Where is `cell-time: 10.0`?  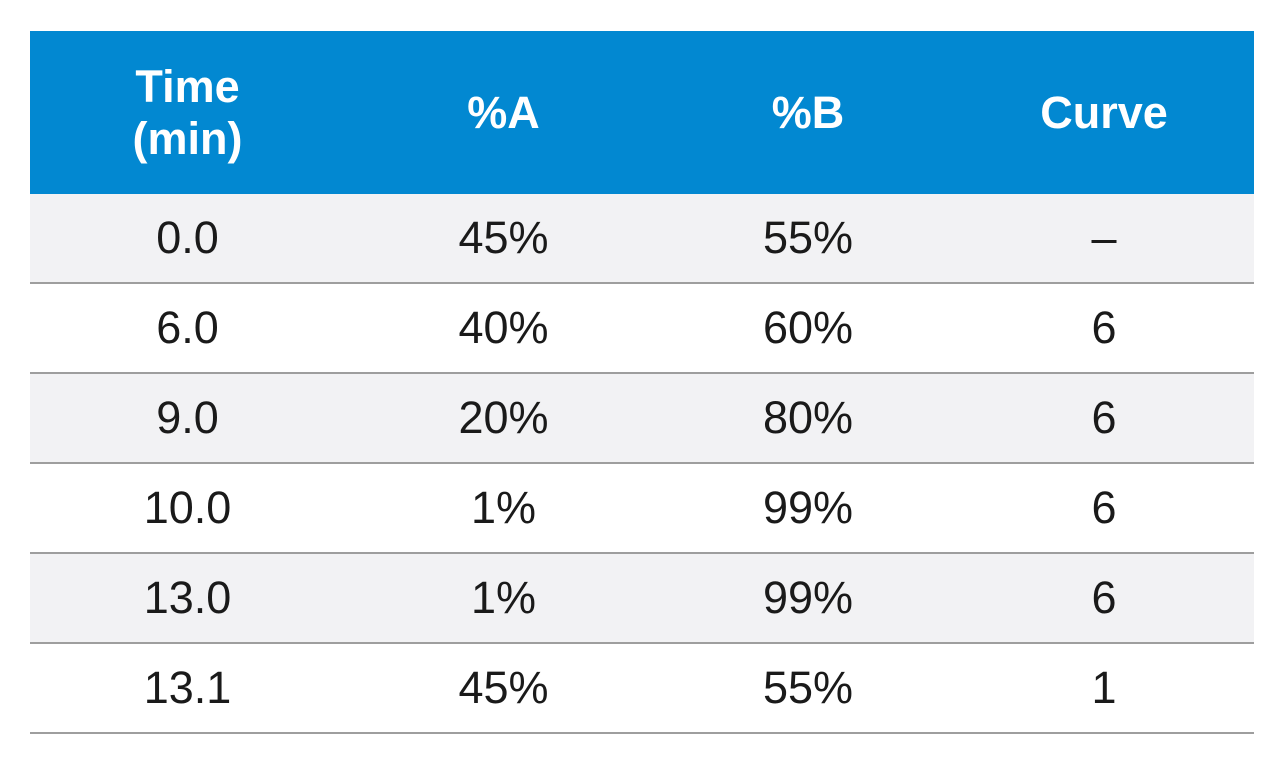
cell-time: 10.0 is located at coordinates (187, 508).